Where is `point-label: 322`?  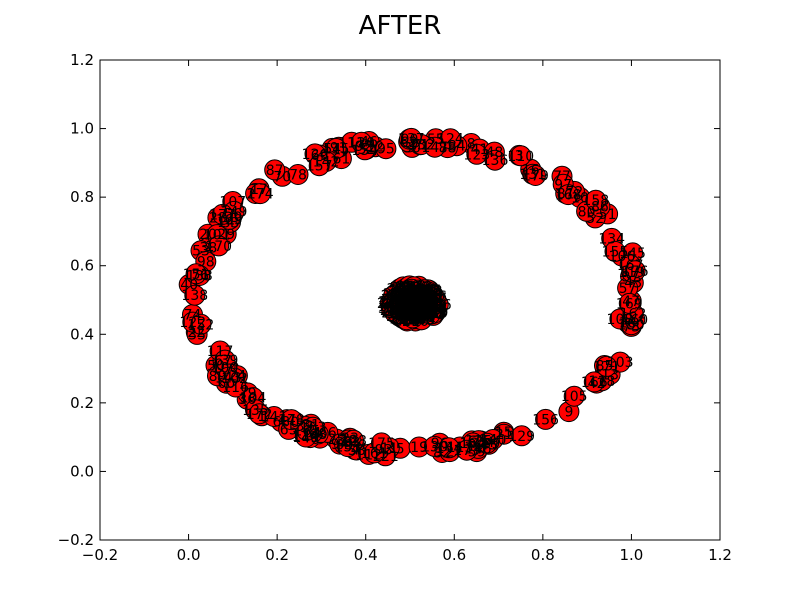
point-label: 322 is located at coordinates (406, 321).